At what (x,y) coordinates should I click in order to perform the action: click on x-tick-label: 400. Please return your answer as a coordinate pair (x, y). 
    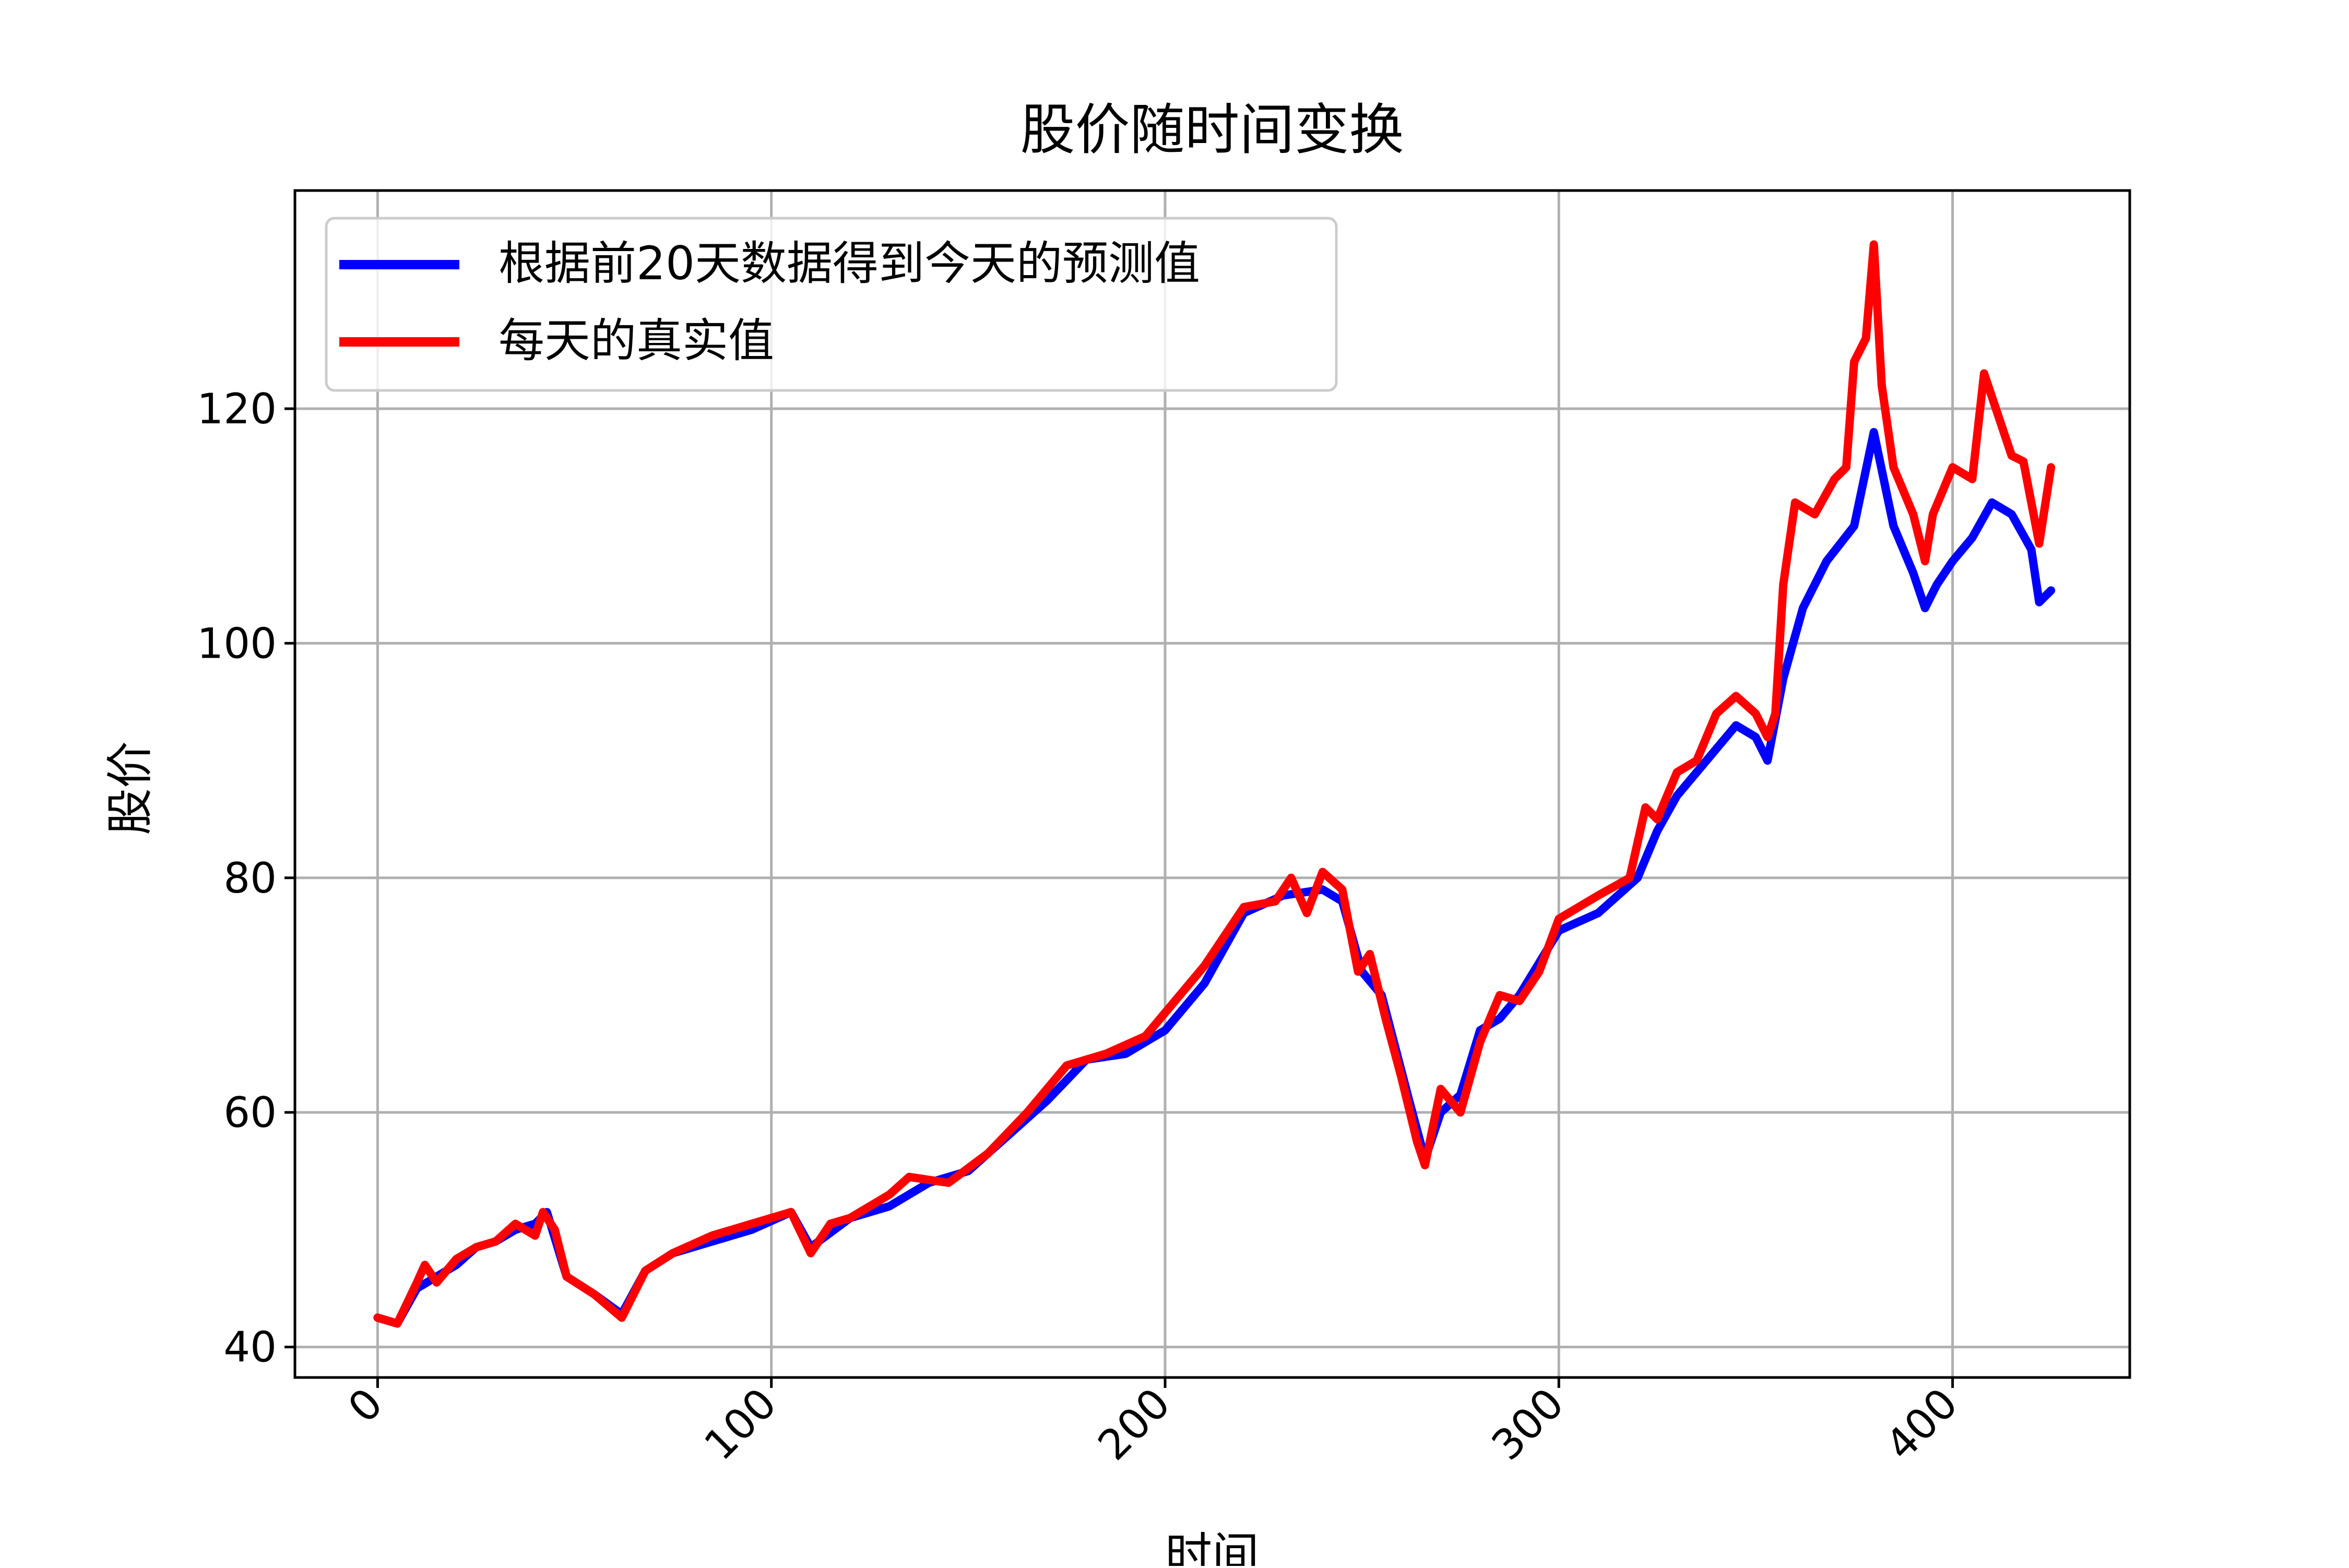
    Looking at the image, I should click on (1921, 1424).